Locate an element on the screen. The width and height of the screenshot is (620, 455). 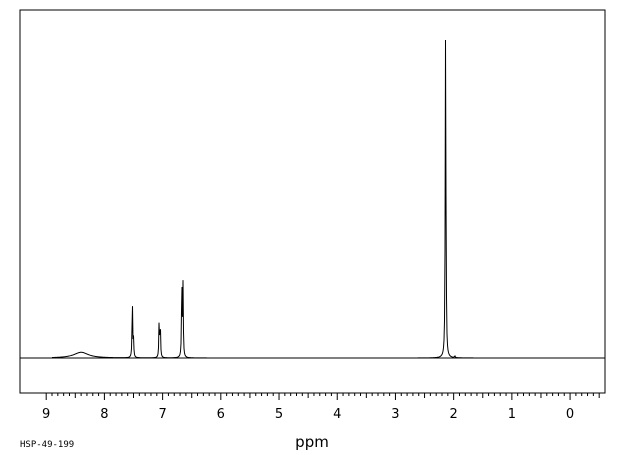
x-axis-tick-labels: 9 8 7 6 5 4 3 2 1 0 is located at coordinates (308, 414).